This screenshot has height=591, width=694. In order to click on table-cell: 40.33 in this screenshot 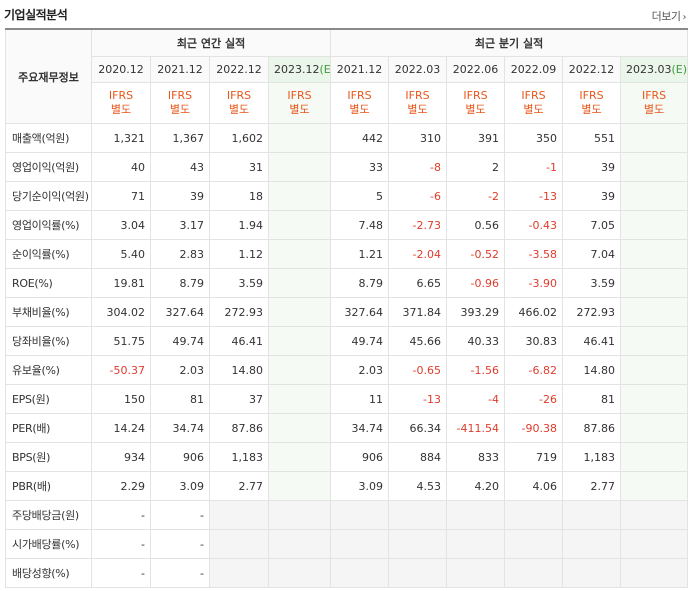, I will do `click(476, 341)`.